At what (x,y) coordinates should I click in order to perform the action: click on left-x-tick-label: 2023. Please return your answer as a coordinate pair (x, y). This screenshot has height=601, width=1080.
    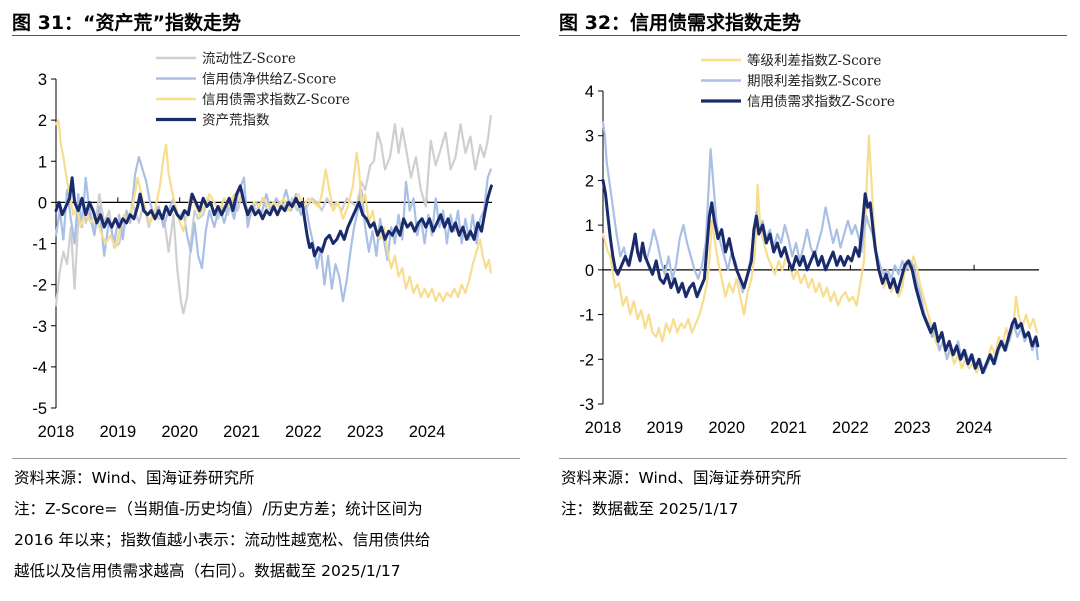
    Looking at the image, I should click on (365, 432).